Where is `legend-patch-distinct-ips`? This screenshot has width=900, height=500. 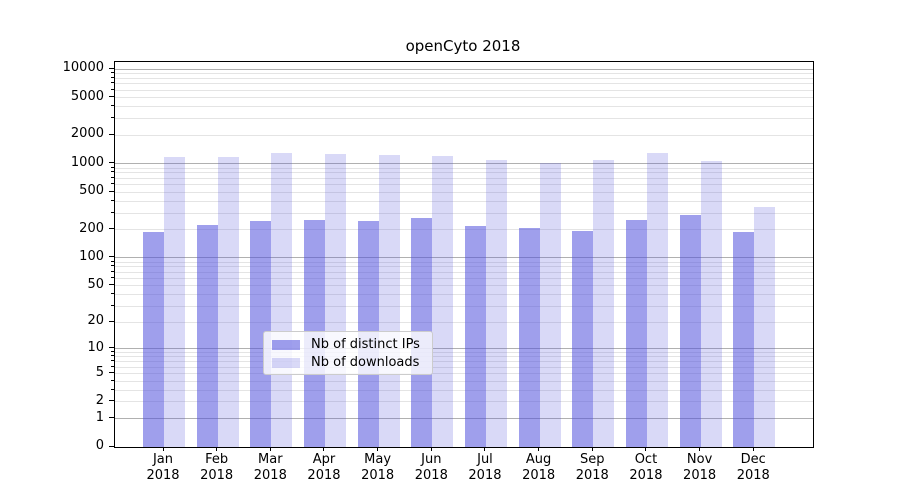 legend-patch-distinct-ips is located at coordinates (286, 345).